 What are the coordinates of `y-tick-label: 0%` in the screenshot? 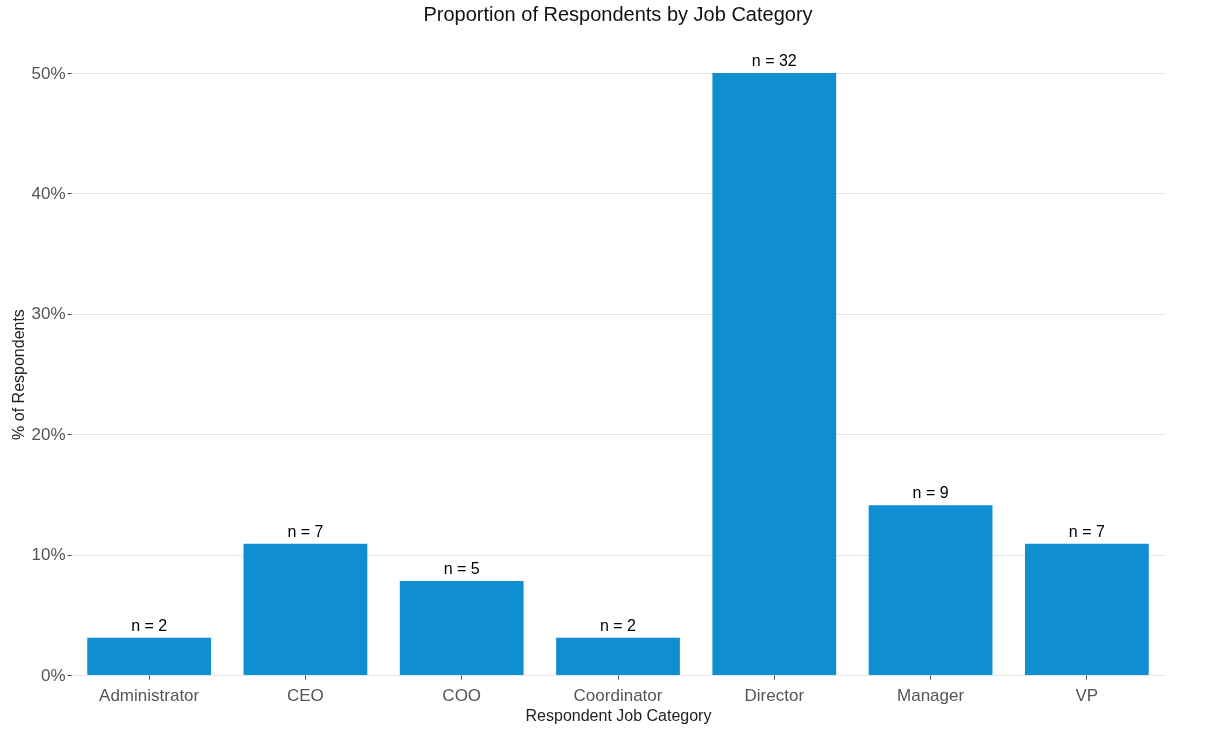 It's located at (53, 675).